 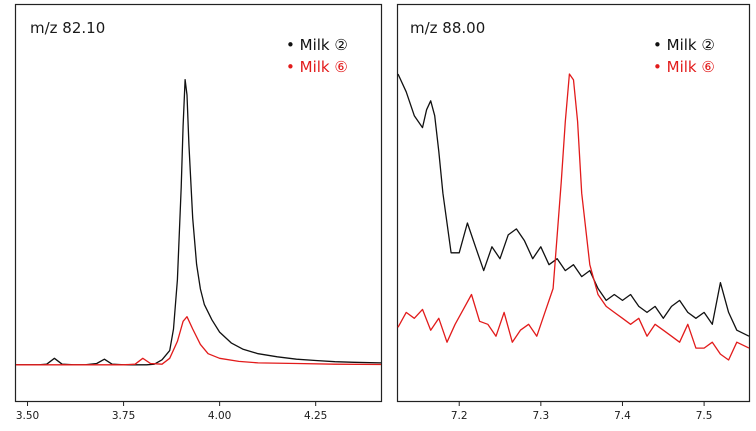 I want to click on x-tick-label: 7.4, so click(x=622, y=416).